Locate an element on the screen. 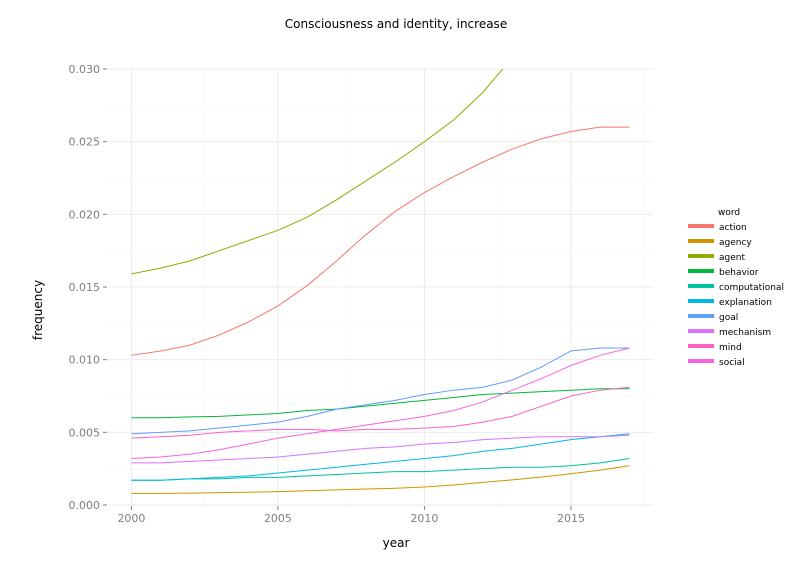 The image size is (792, 576). y-axis: 0.000 0.005 0.010 0.015 0.020 0.025 0.030 is located at coordinates (88, 287).